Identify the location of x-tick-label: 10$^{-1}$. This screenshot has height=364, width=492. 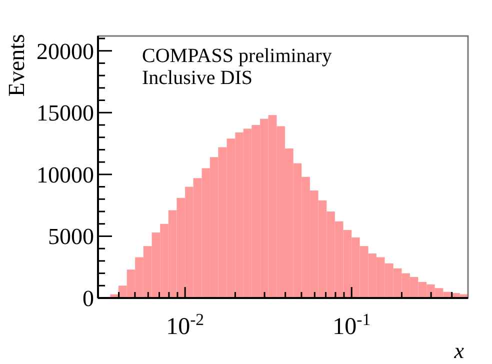
(351, 325).